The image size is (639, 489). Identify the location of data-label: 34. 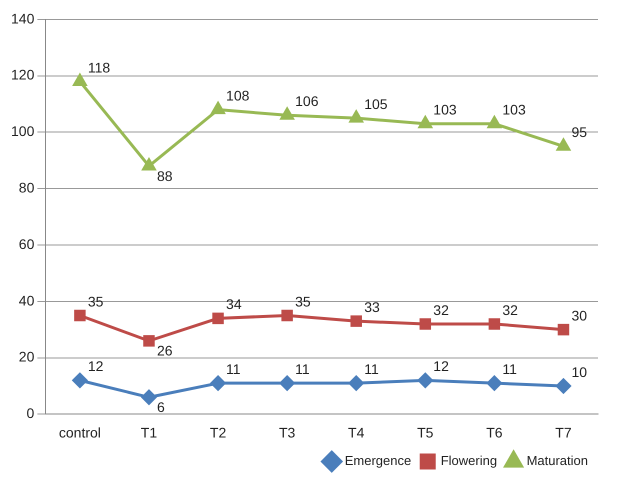
(234, 304).